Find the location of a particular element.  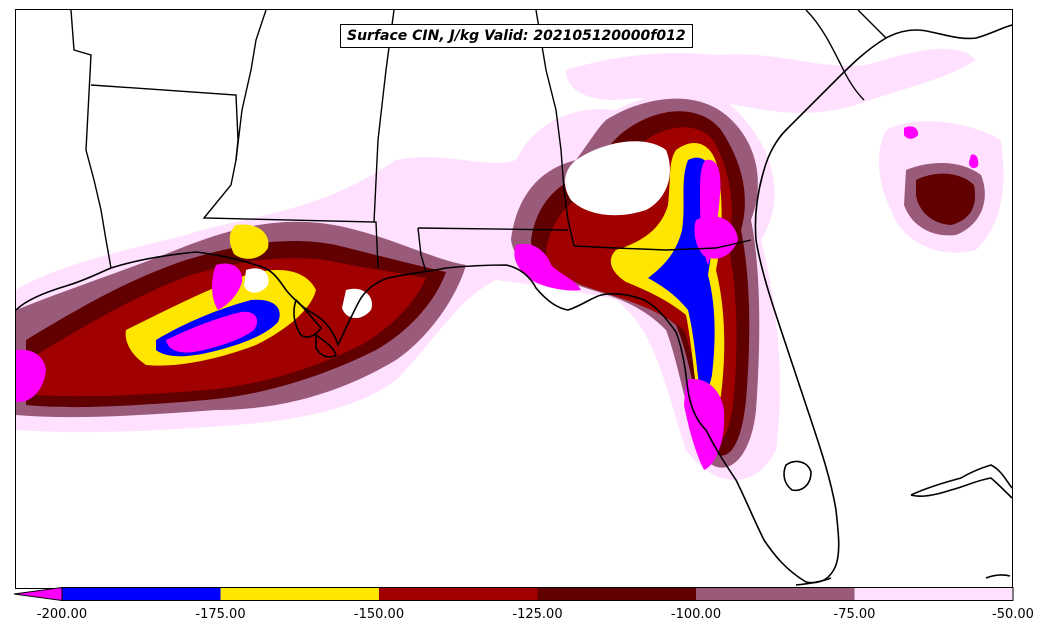

colorbar-tick-label: -50.00 is located at coordinates (1013, 614).